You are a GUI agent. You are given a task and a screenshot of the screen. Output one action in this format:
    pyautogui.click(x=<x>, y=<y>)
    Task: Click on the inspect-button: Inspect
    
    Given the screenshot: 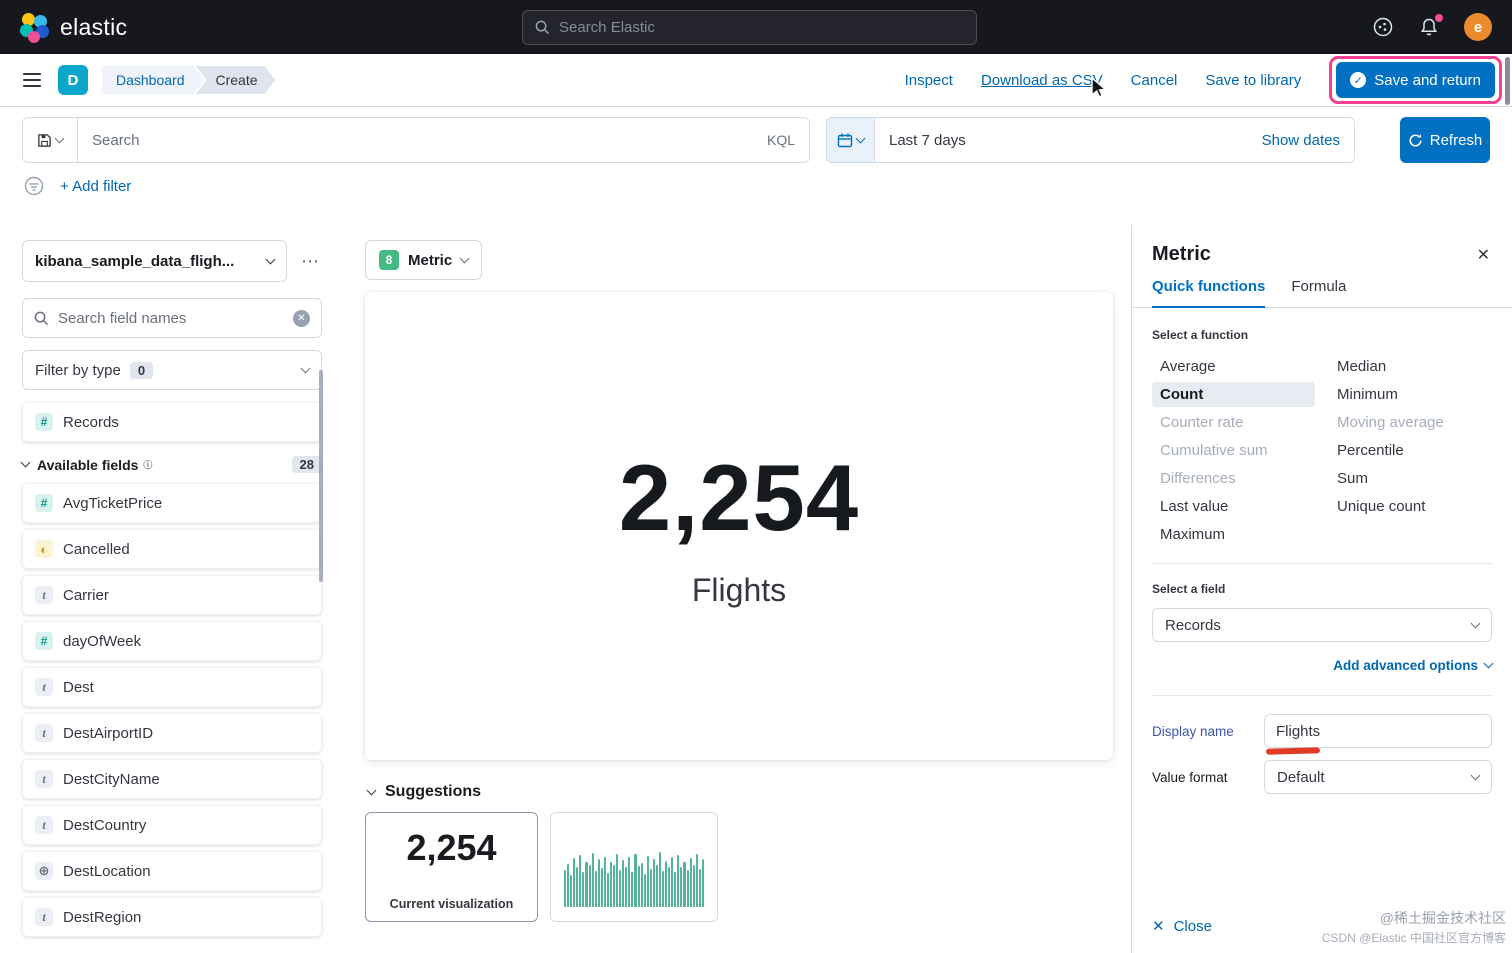 What is the action you would take?
    pyautogui.click(x=928, y=80)
    